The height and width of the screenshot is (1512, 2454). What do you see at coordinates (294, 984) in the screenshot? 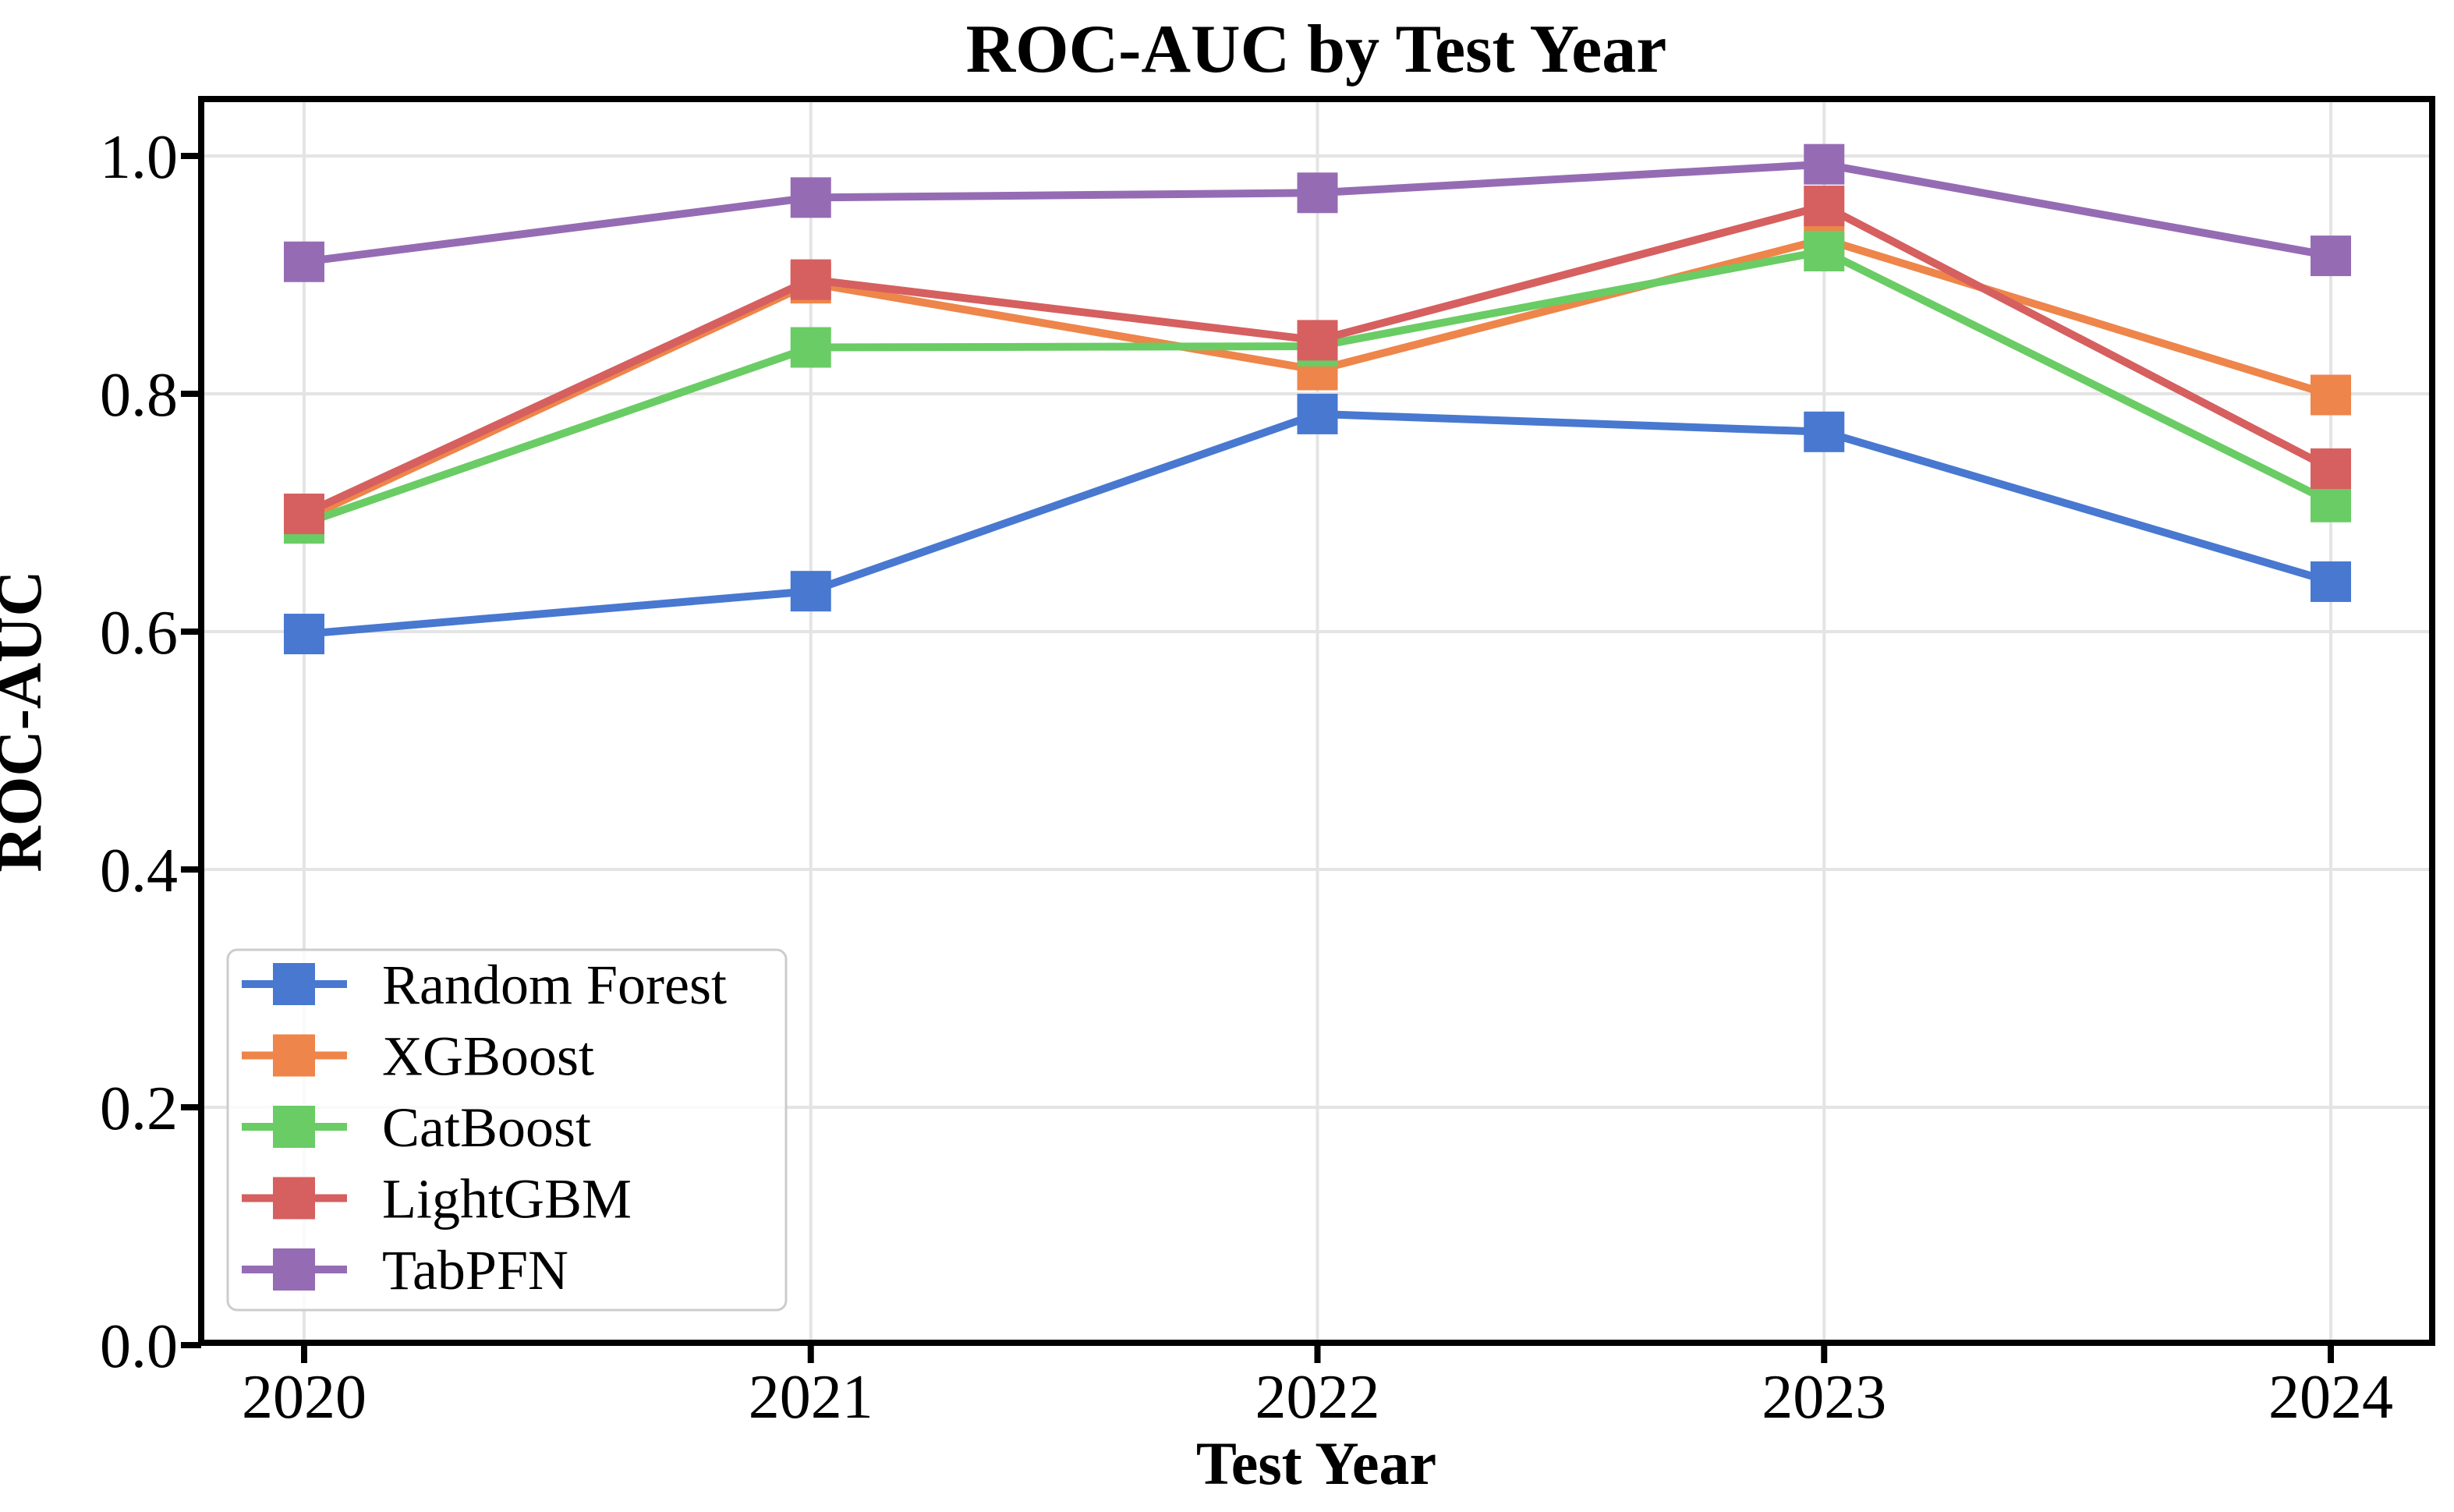
I see `legend-swatch-random-forest` at bounding box center [294, 984].